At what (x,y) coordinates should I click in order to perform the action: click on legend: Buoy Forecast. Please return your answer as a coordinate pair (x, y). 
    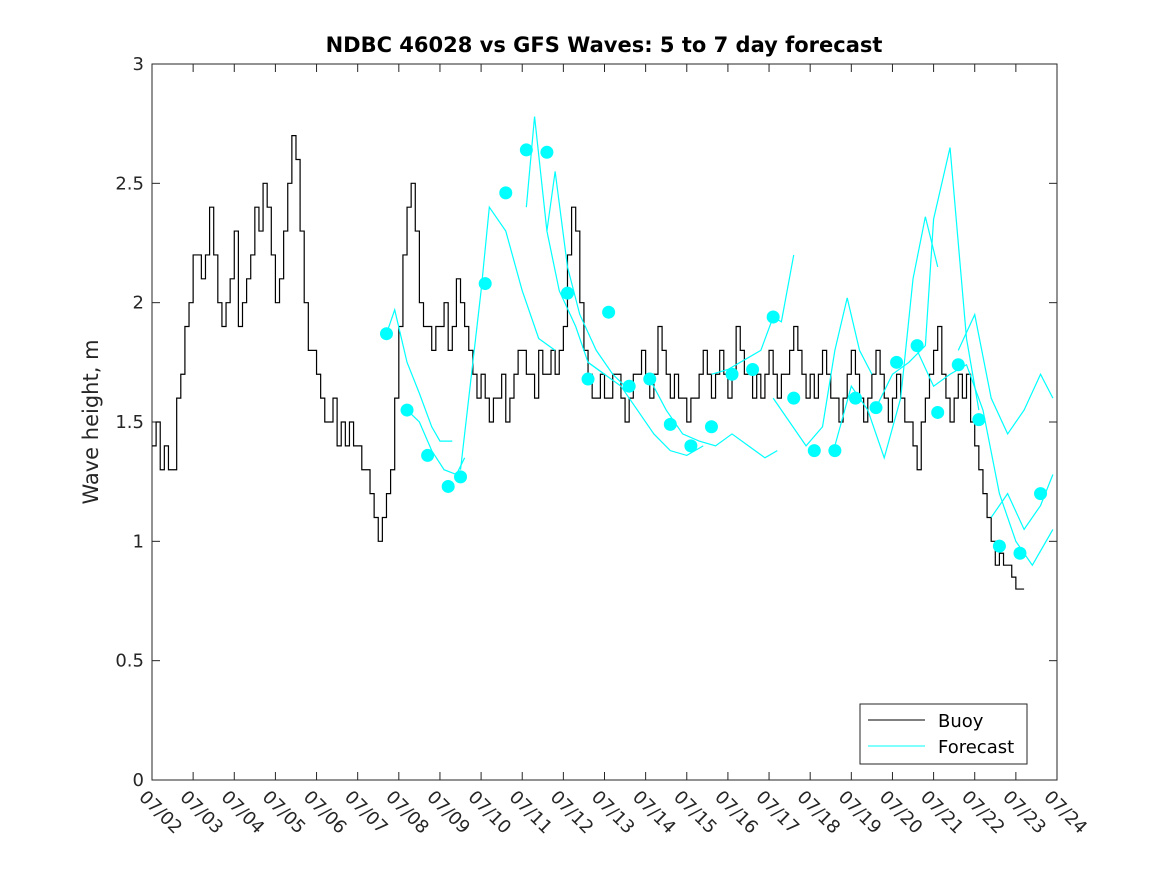
    Looking at the image, I should click on (943, 734).